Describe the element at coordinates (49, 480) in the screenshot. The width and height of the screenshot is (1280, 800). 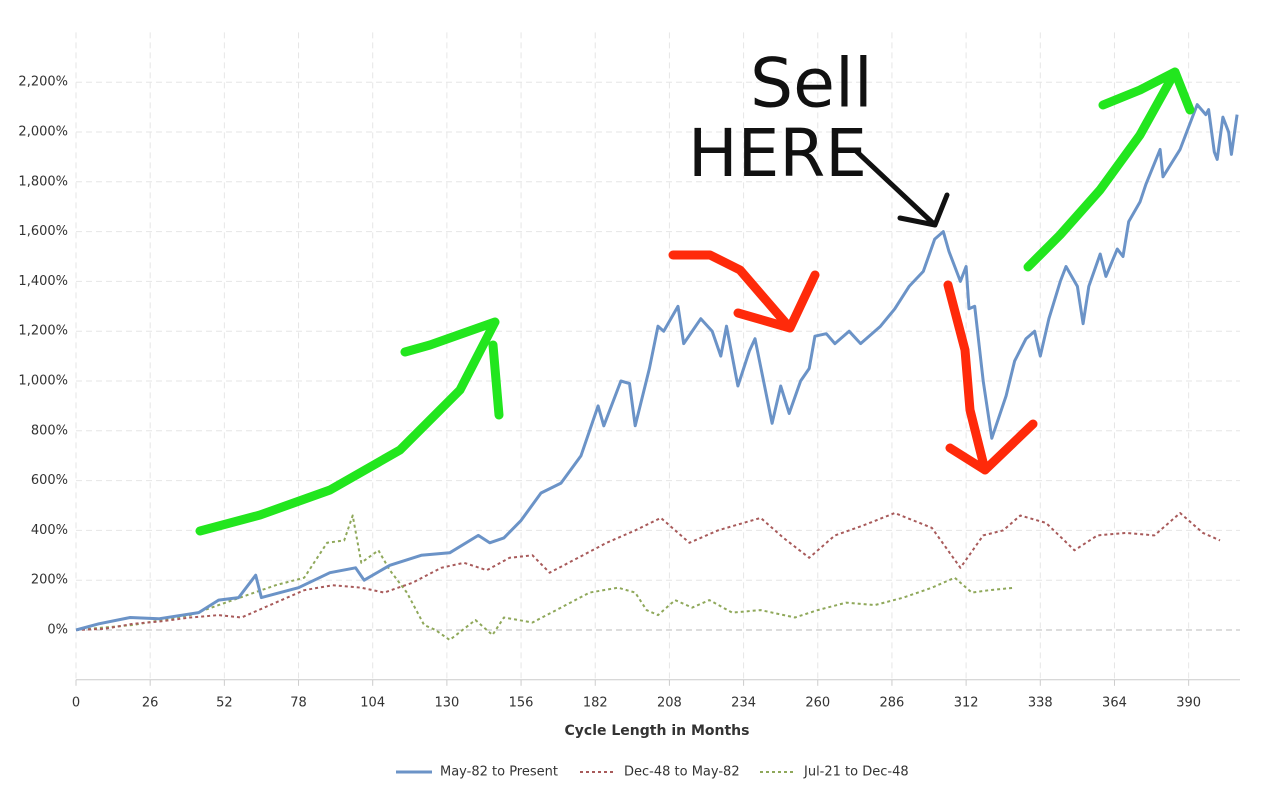
I see `y-tick-label: 600%` at that location.